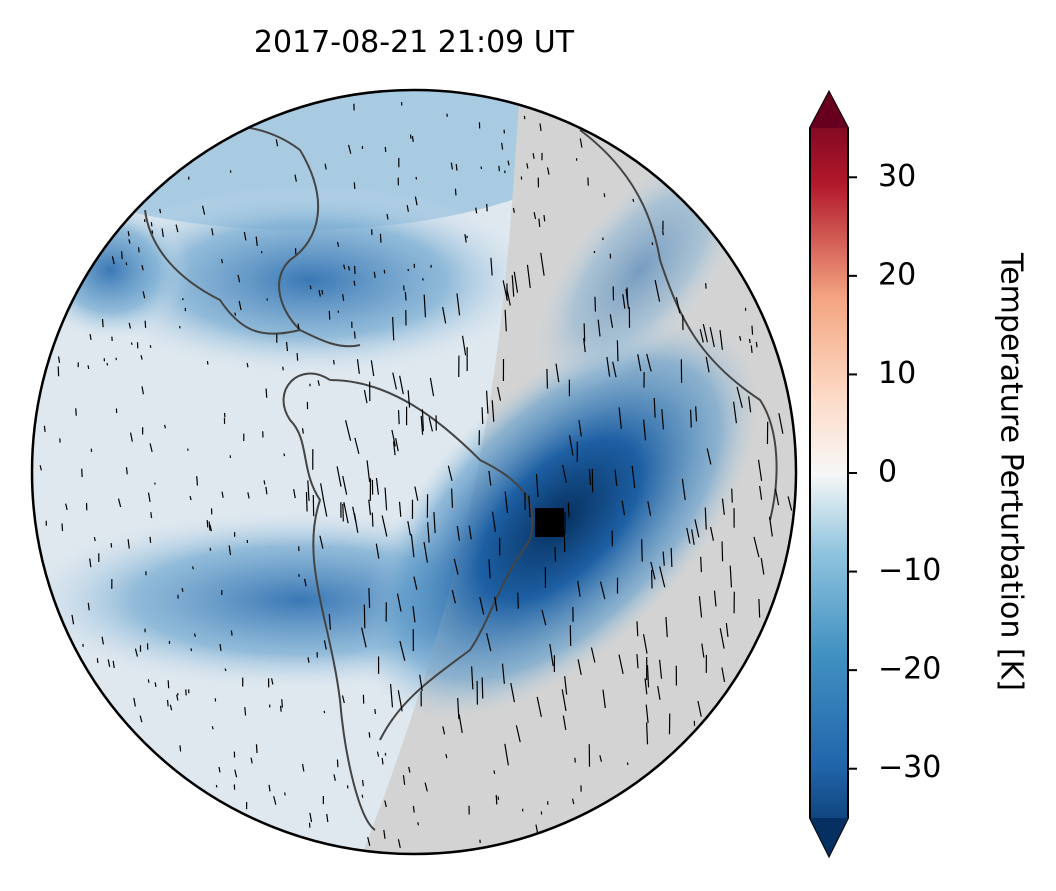 This screenshot has width=1056, height=891. Describe the element at coordinates (829, 837) in the screenshot. I see `colorbar-extend-min` at that location.